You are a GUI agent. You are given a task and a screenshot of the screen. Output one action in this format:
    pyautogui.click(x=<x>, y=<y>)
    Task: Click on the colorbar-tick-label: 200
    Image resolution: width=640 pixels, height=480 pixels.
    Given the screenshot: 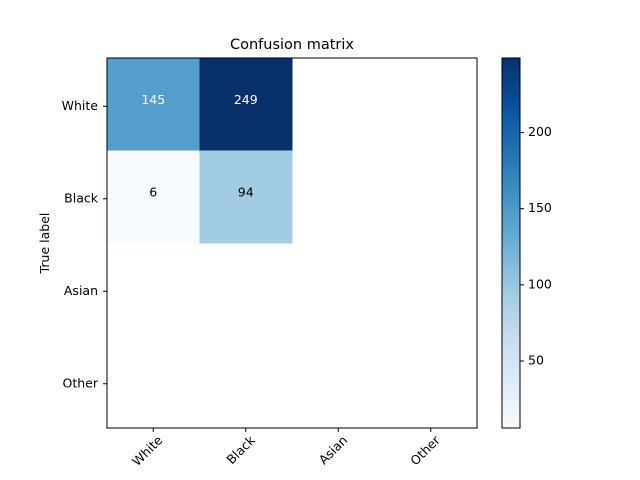 What is the action you would take?
    pyautogui.click(x=540, y=131)
    